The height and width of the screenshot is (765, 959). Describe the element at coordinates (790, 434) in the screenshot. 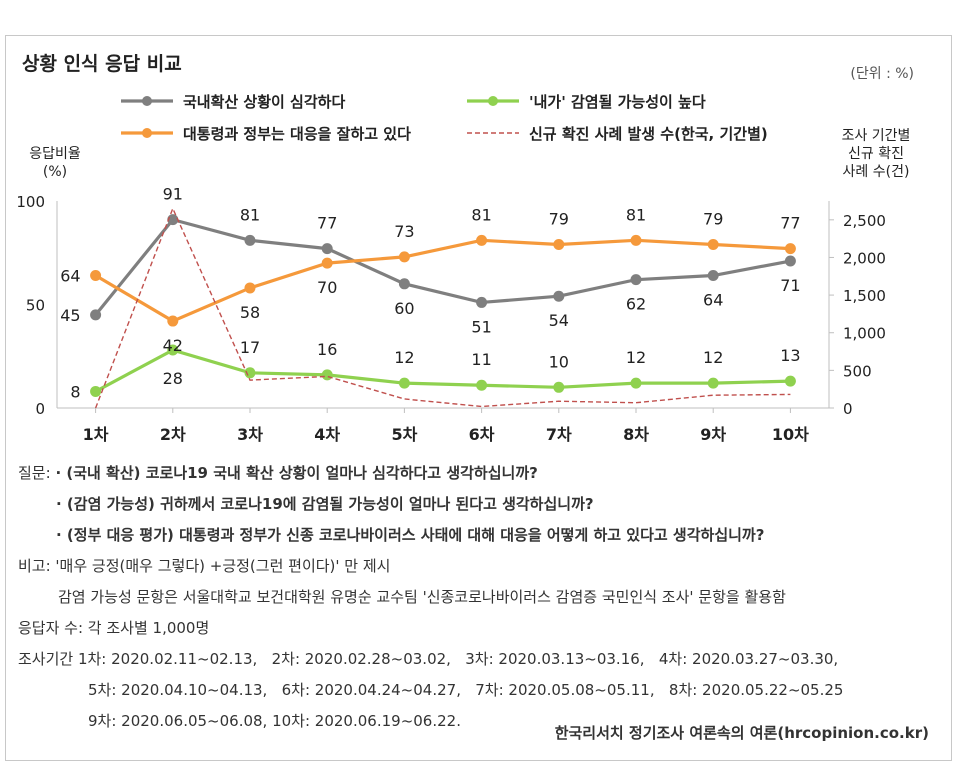

I see `x-tick-label: 10차` at that location.